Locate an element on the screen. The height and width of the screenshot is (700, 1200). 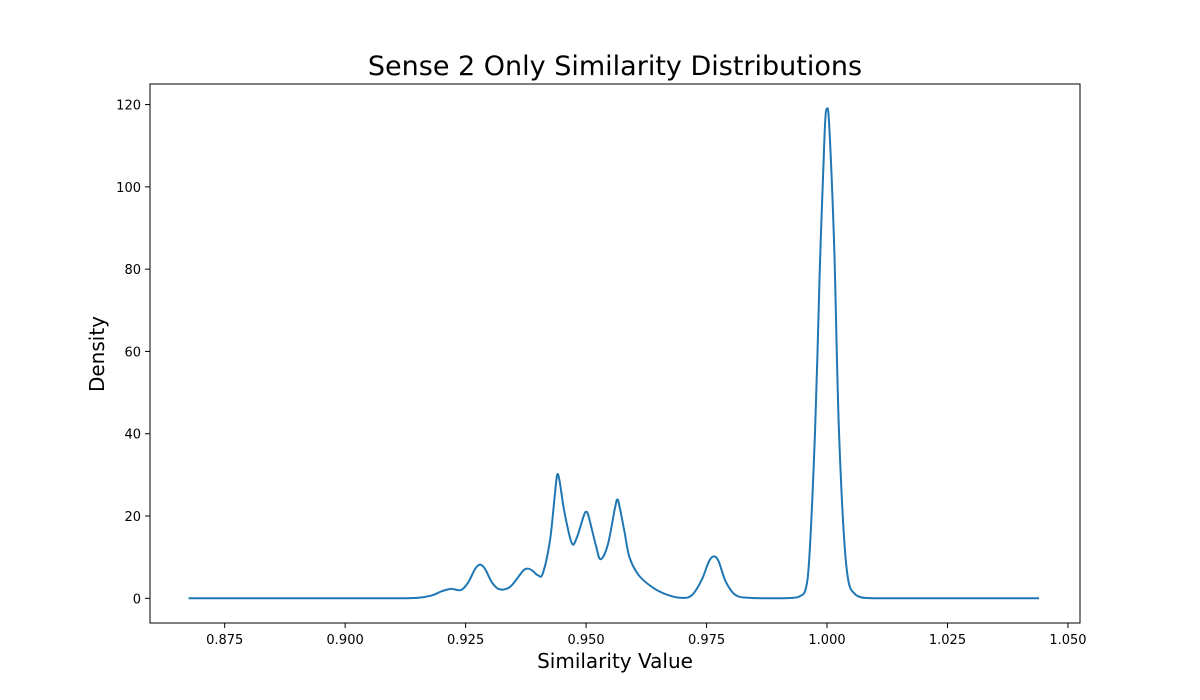
y-axis-label: Density is located at coordinates (97, 354).